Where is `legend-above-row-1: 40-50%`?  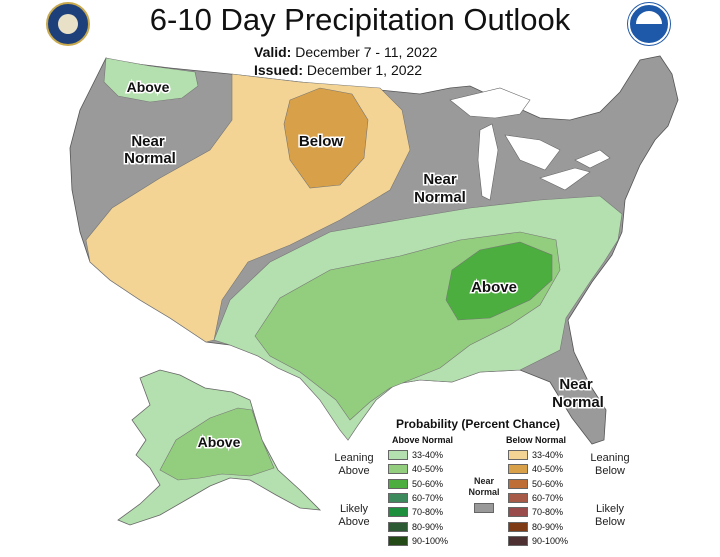 legend-above-row-1: 40-50% is located at coordinates (416, 469).